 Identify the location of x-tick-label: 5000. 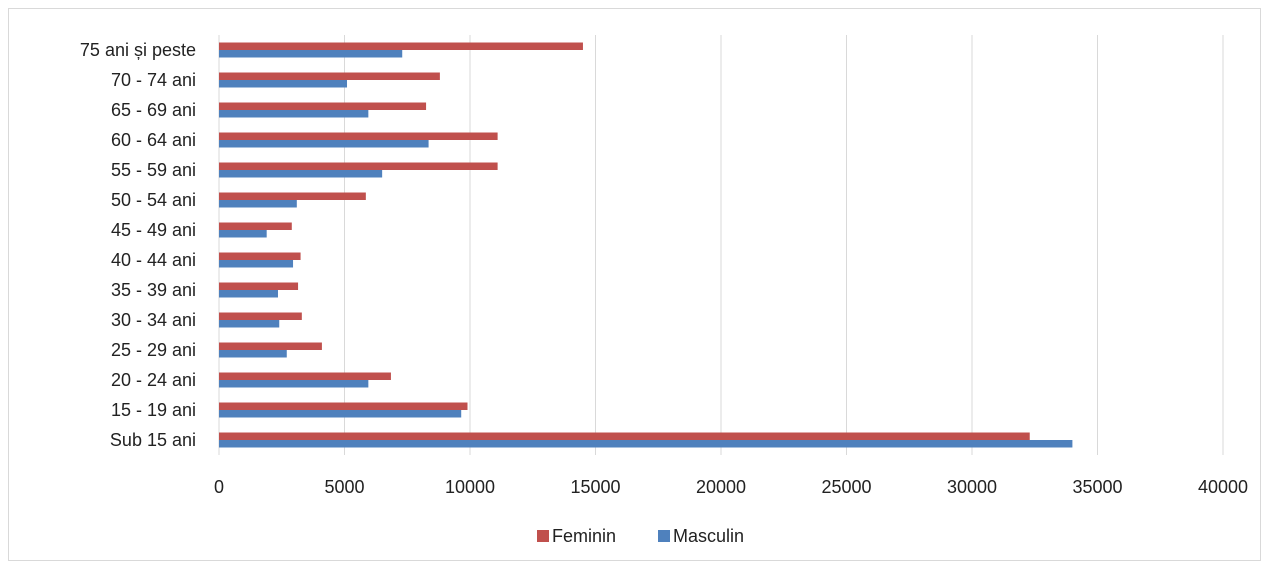
(344, 487).